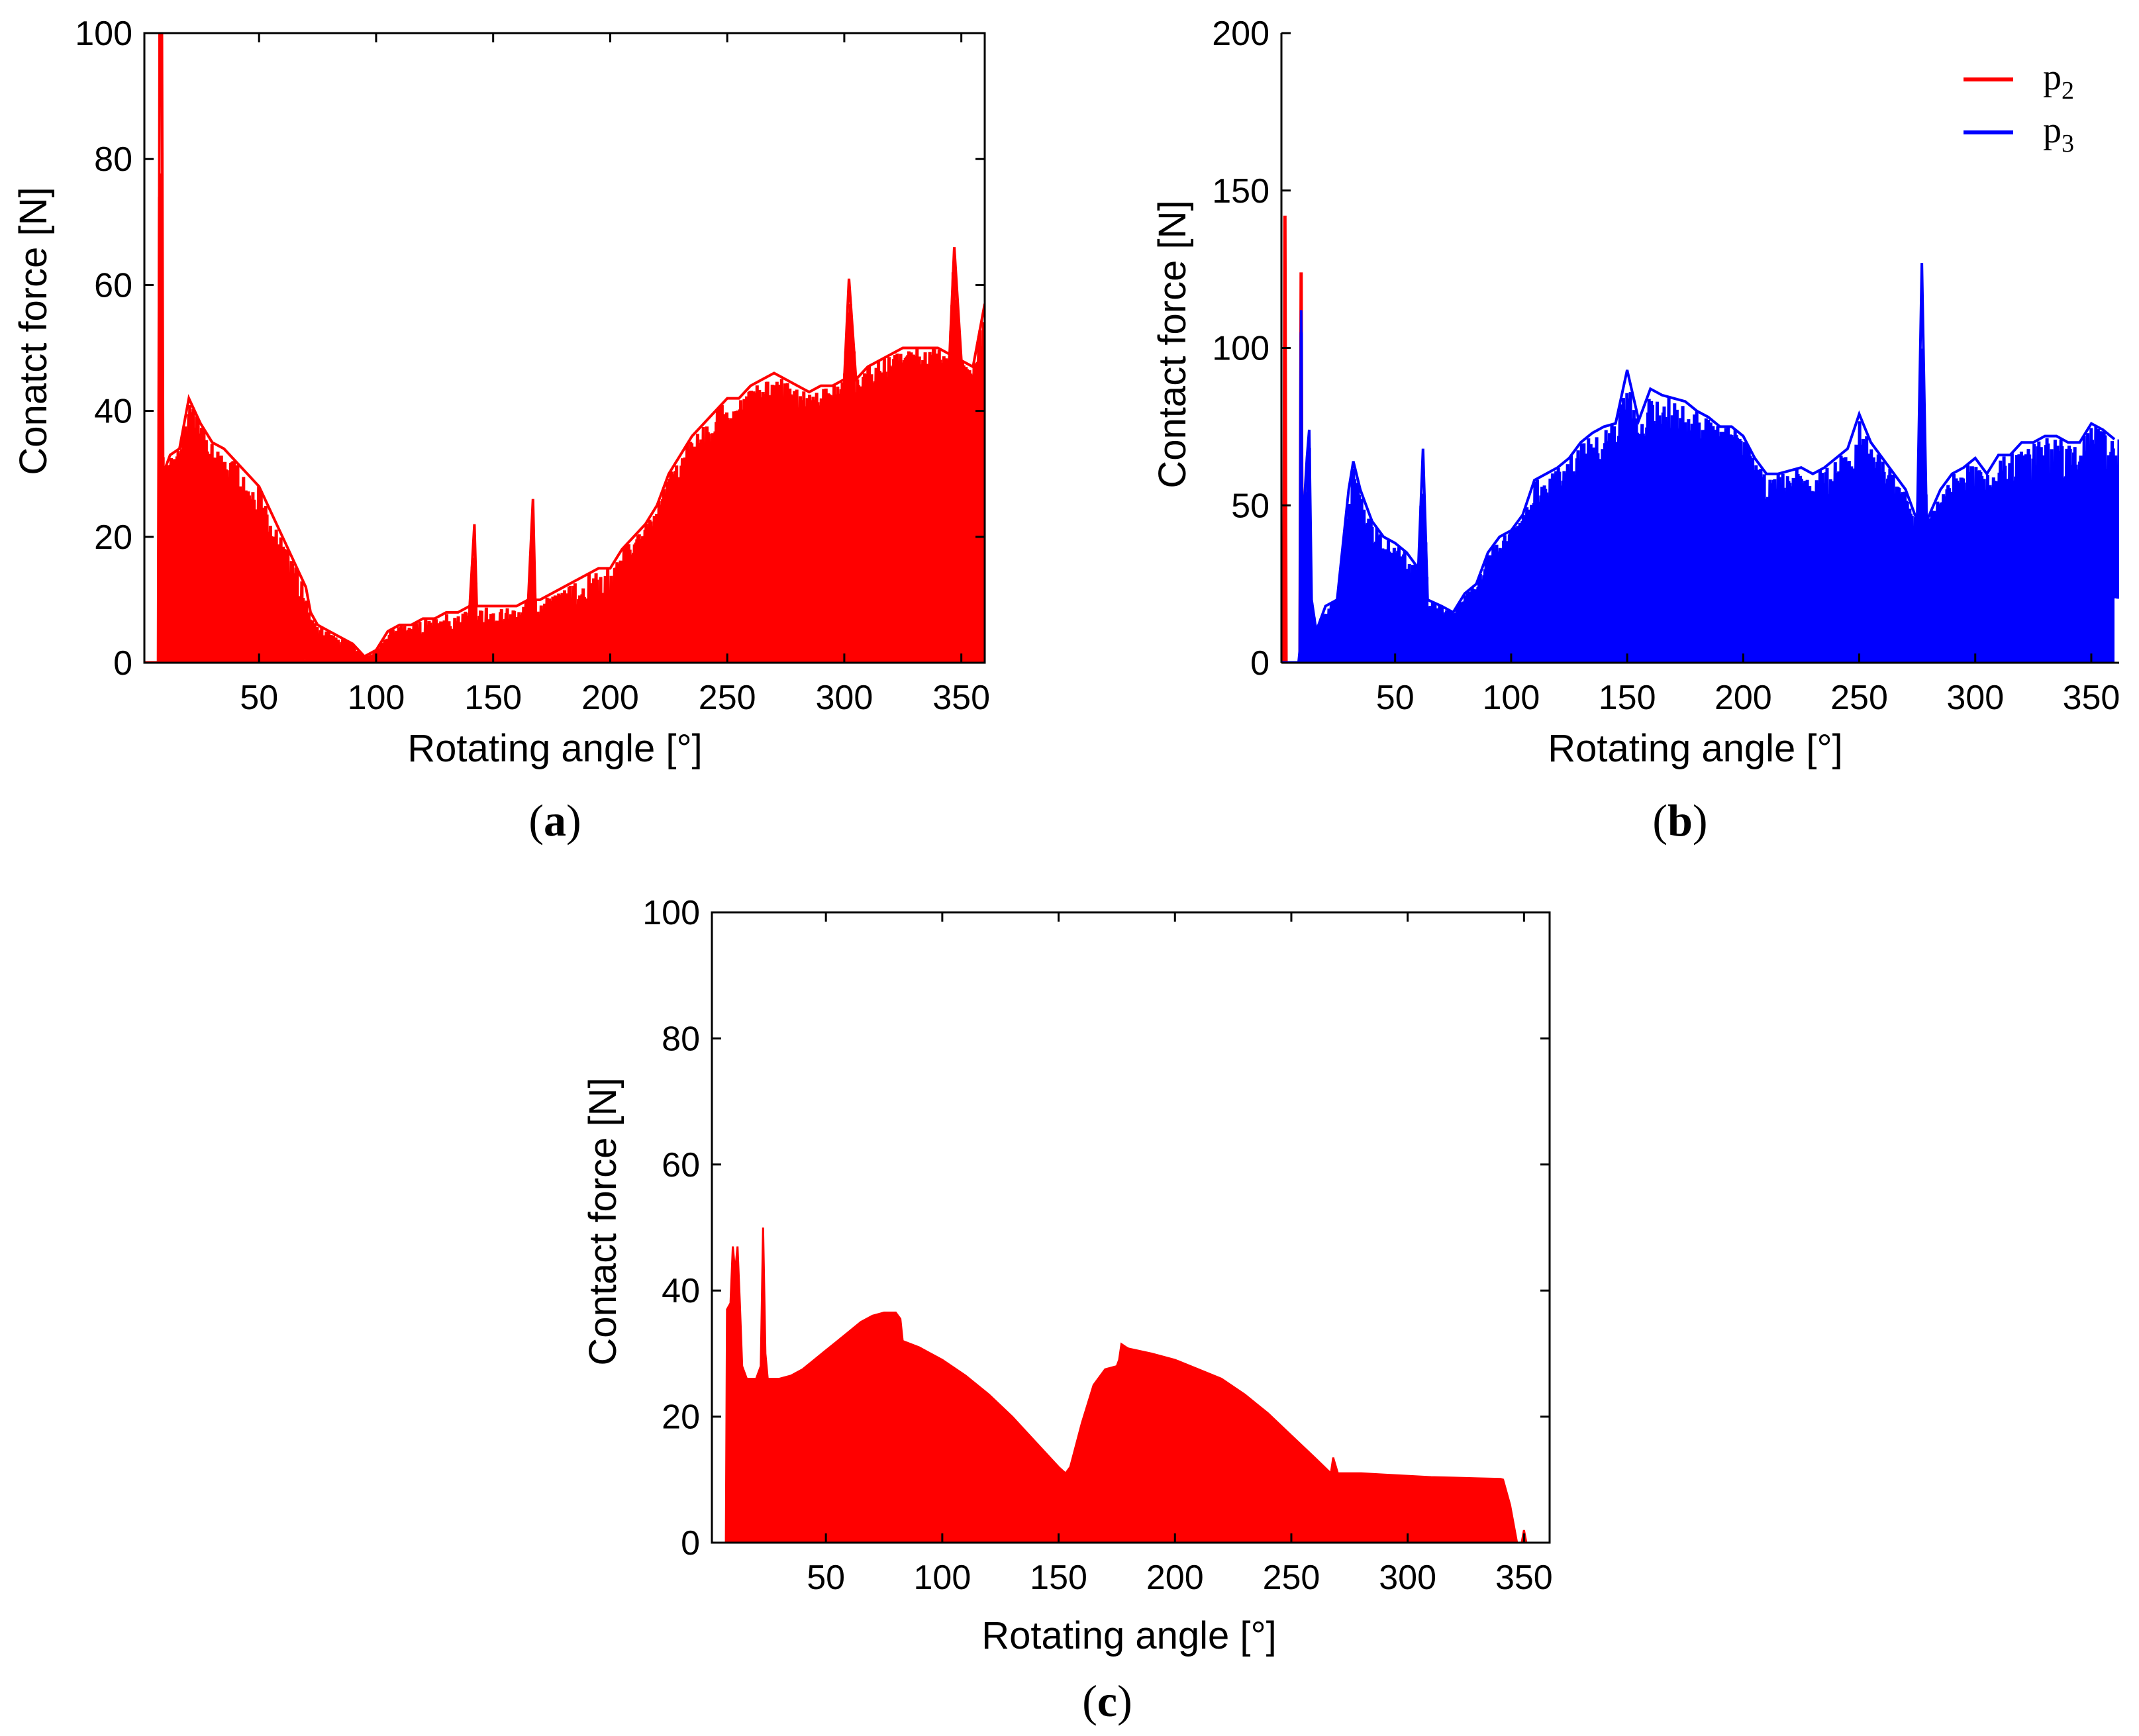  I want to click on plot-area-a, so click(565, 348).